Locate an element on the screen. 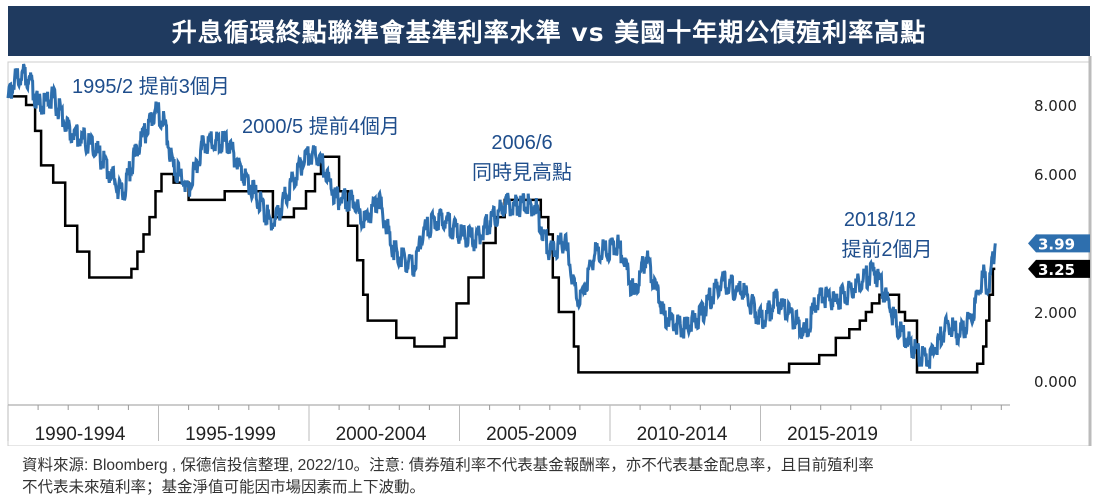  x-group-label: 1990-1994 is located at coordinates (80, 434).